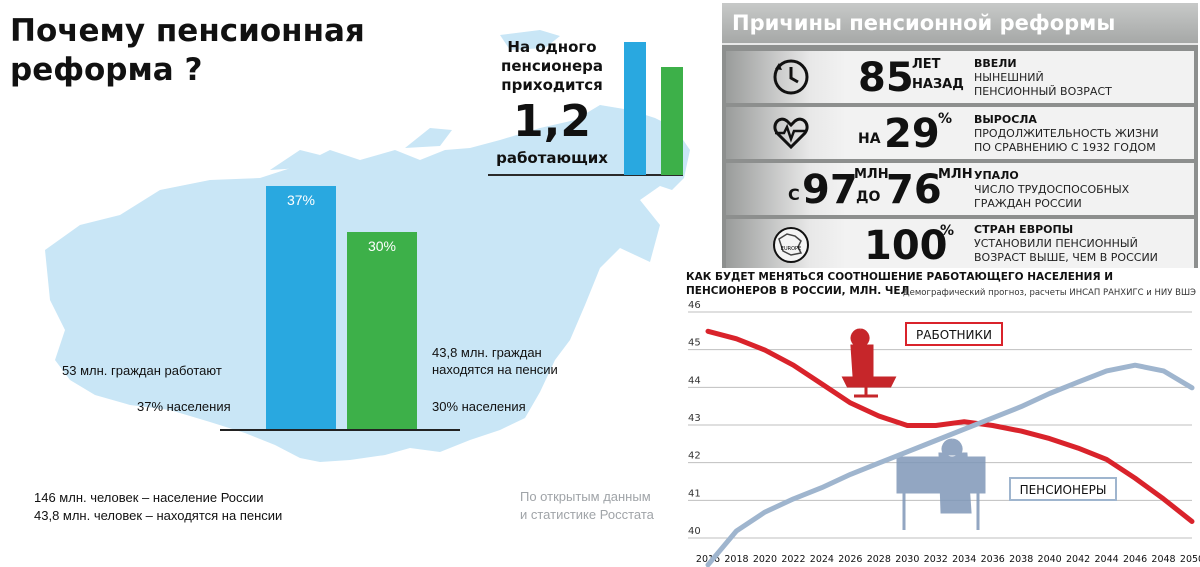 This screenshot has height=567, width=1200. Describe the element at coordinates (955, 174) in the screenshot. I see `reason-3-unit-2: МЛН` at that location.